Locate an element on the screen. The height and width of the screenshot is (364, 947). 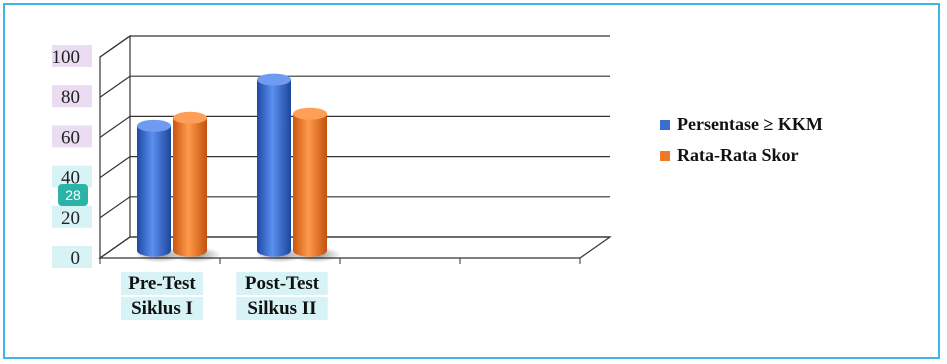
left-wall is located at coordinates (115, 146).